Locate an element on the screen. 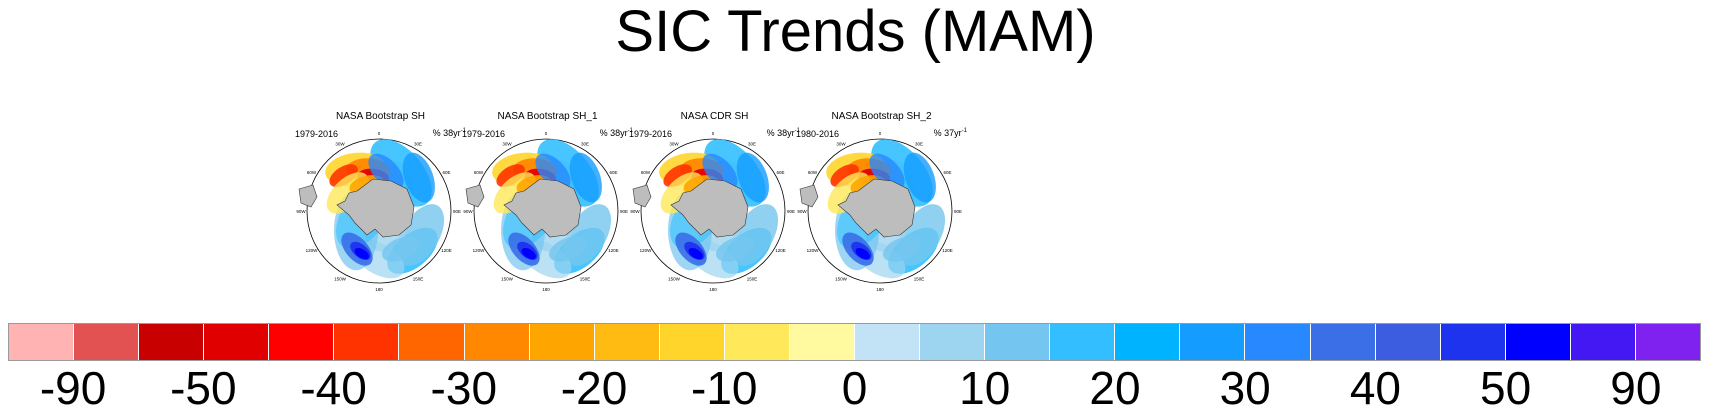 This screenshot has width=1711, height=417. colorbar-tick-label: 40 is located at coordinates (1375, 388).